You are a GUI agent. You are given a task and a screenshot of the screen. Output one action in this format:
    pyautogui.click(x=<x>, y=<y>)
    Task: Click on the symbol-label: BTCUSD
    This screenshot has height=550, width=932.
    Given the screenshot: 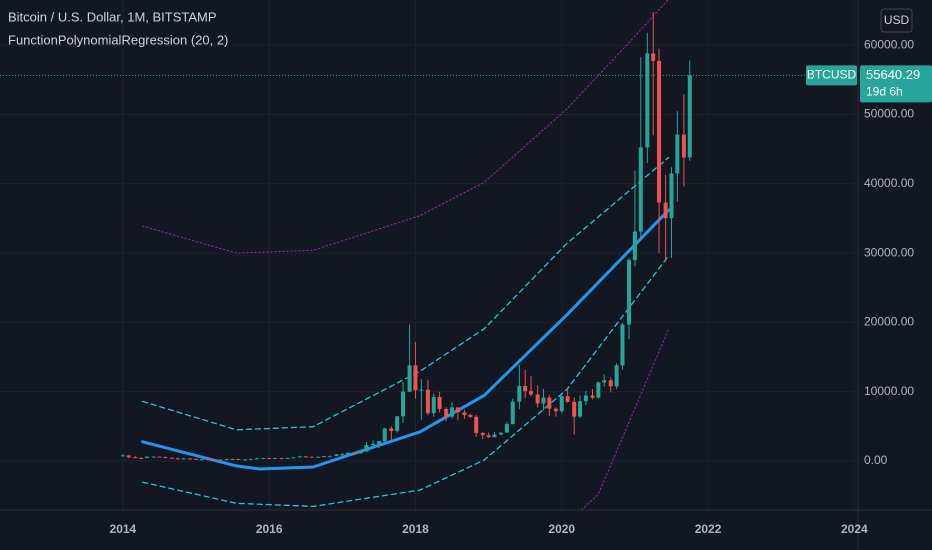 What is the action you would take?
    pyautogui.click(x=832, y=75)
    